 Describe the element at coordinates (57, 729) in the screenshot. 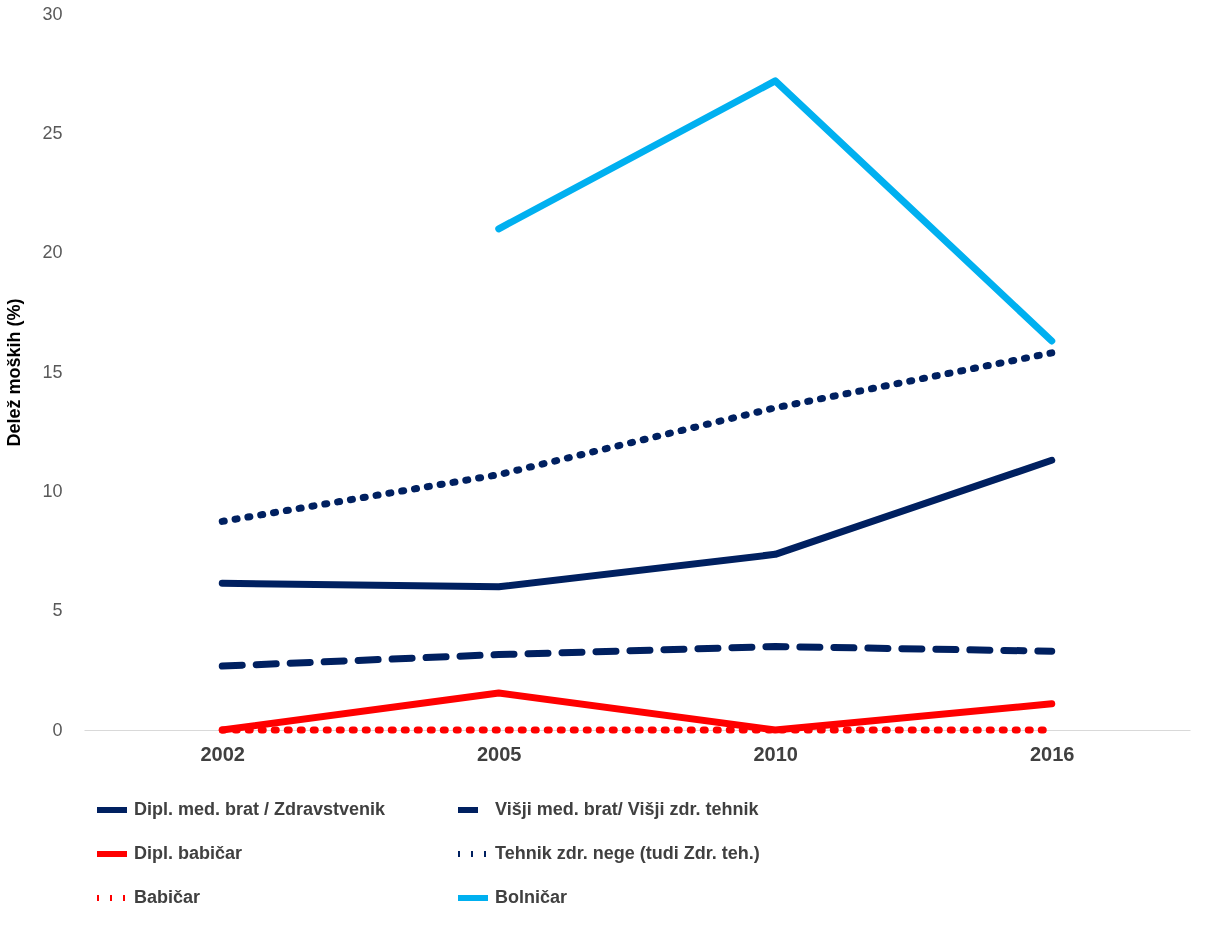

I see `y-tick-label: 0` at that location.